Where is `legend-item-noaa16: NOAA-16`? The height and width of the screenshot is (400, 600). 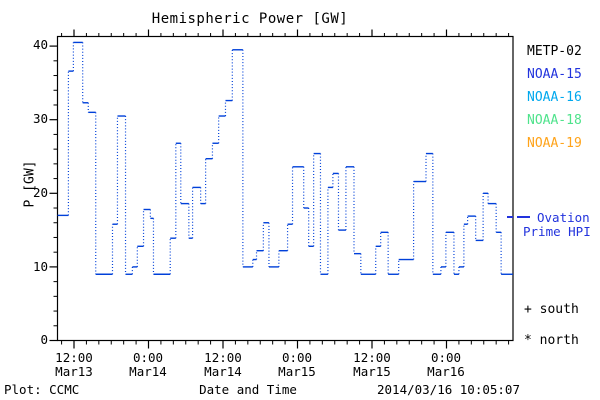 legend-item-noaa16: NOAA-16 is located at coordinates (554, 97).